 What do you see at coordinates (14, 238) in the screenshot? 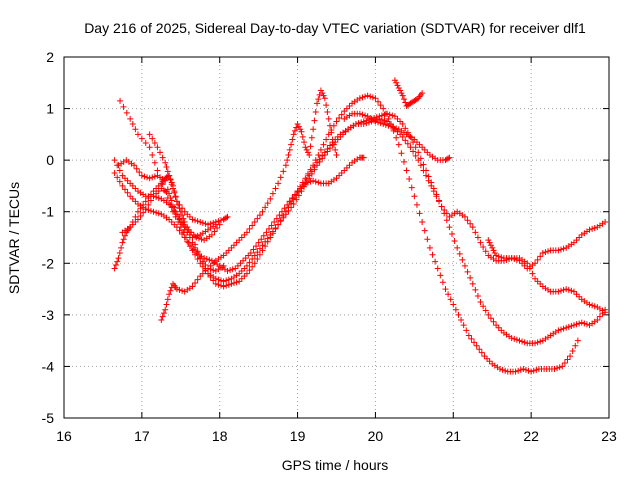
I see `y-axis-label: SDTVAR / TECUs` at bounding box center [14, 238].